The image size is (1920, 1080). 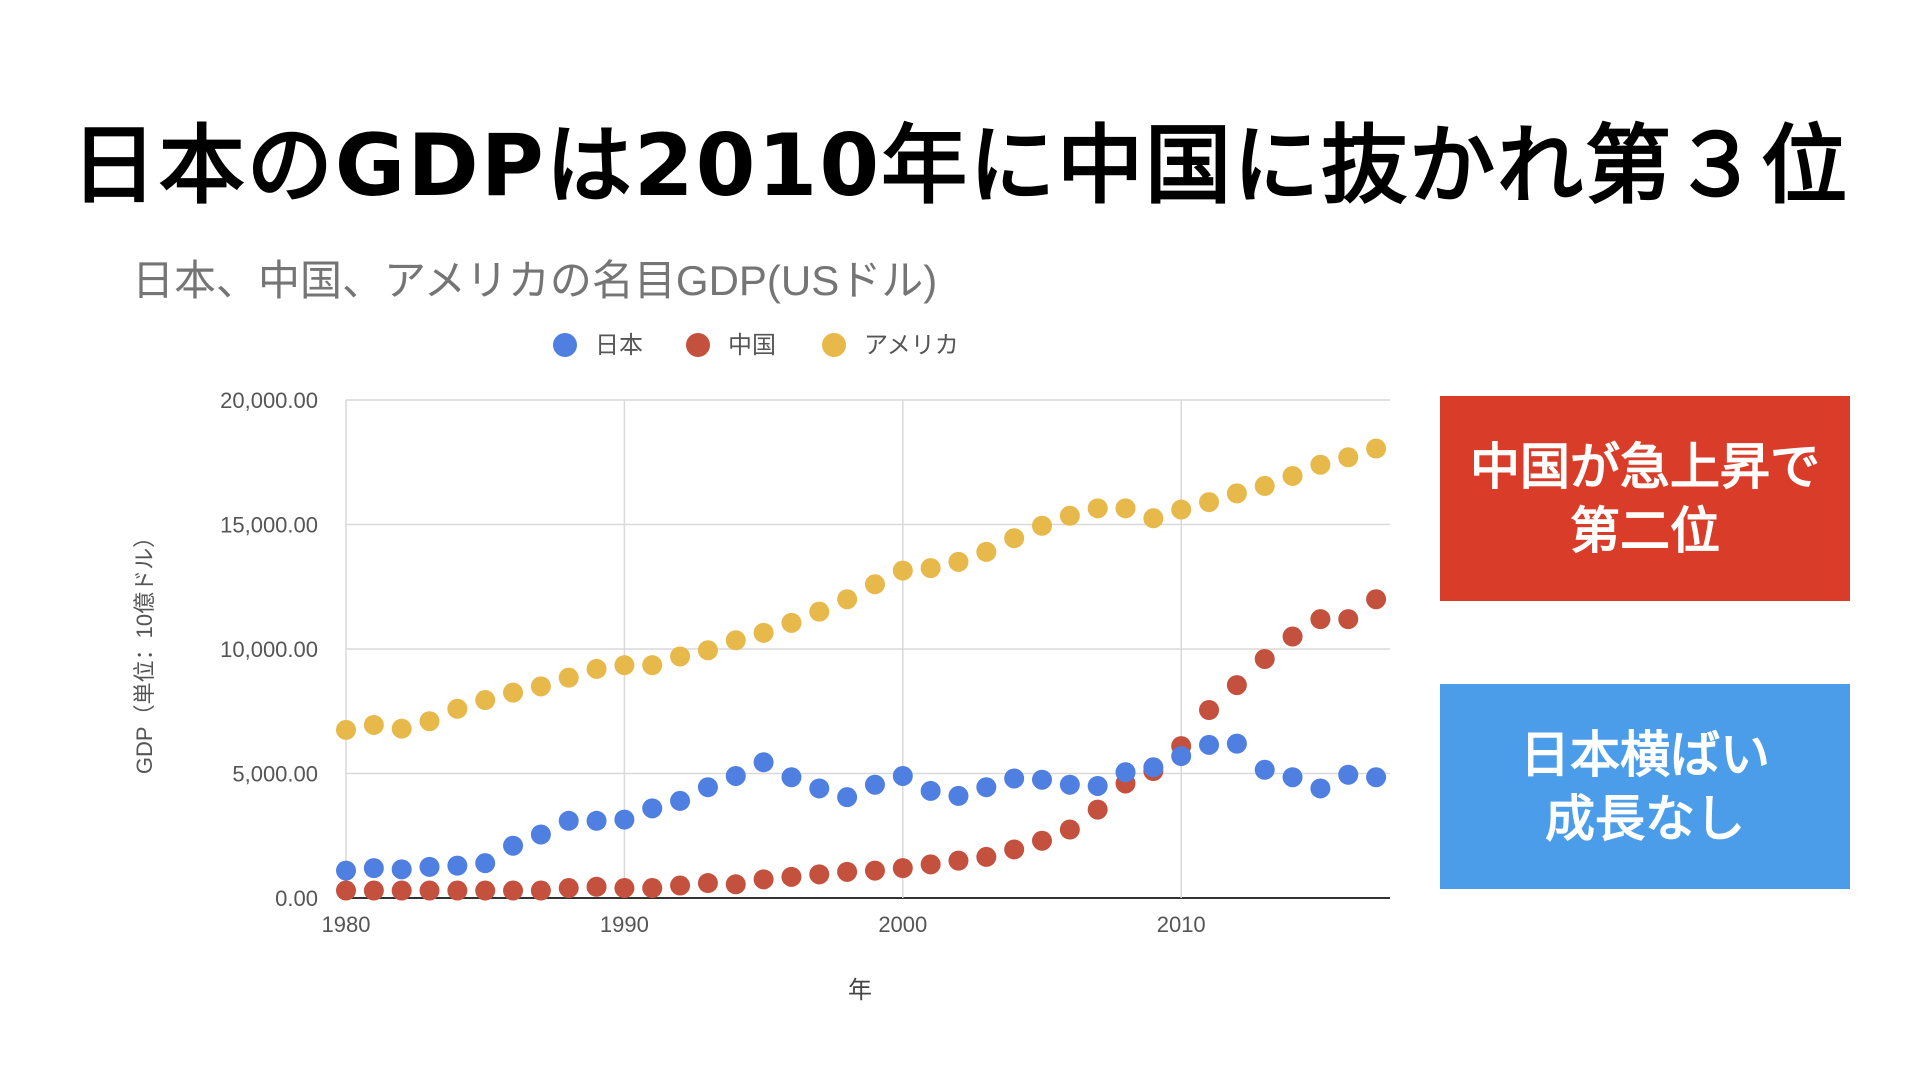 What do you see at coordinates (756, 345) in the screenshot?
I see `chart-legend: 日本 中国 アメリカ` at bounding box center [756, 345].